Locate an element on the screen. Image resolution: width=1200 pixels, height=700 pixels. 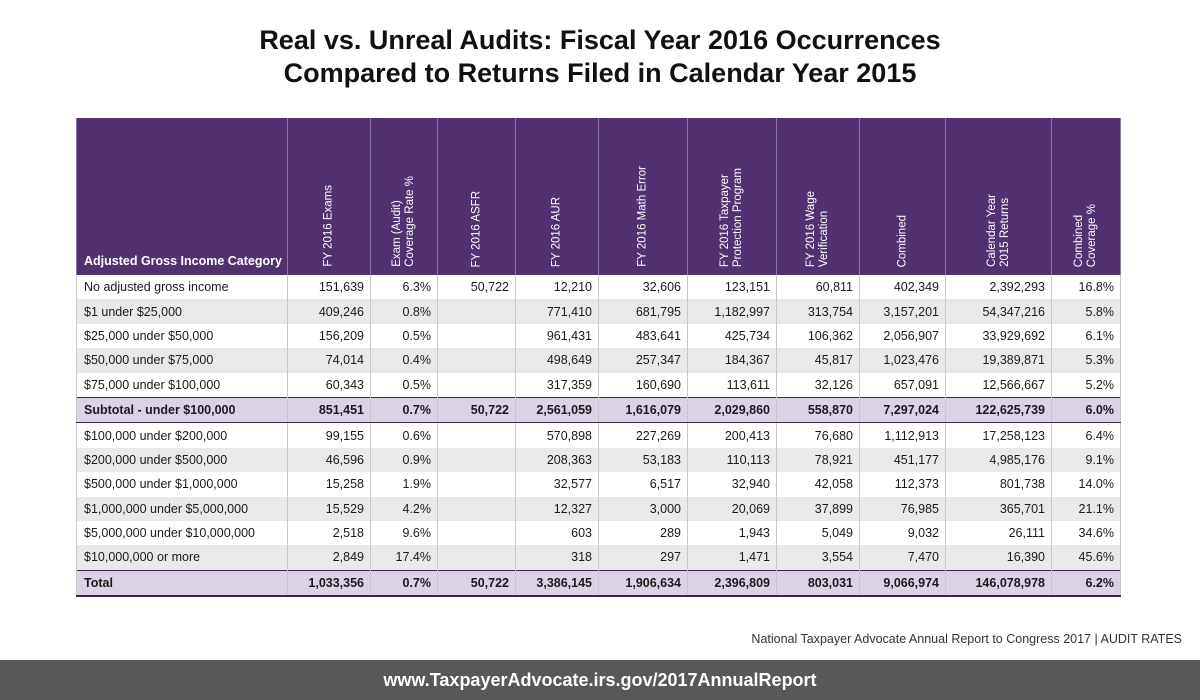
value-cell: 227,269 is located at coordinates (643, 435).